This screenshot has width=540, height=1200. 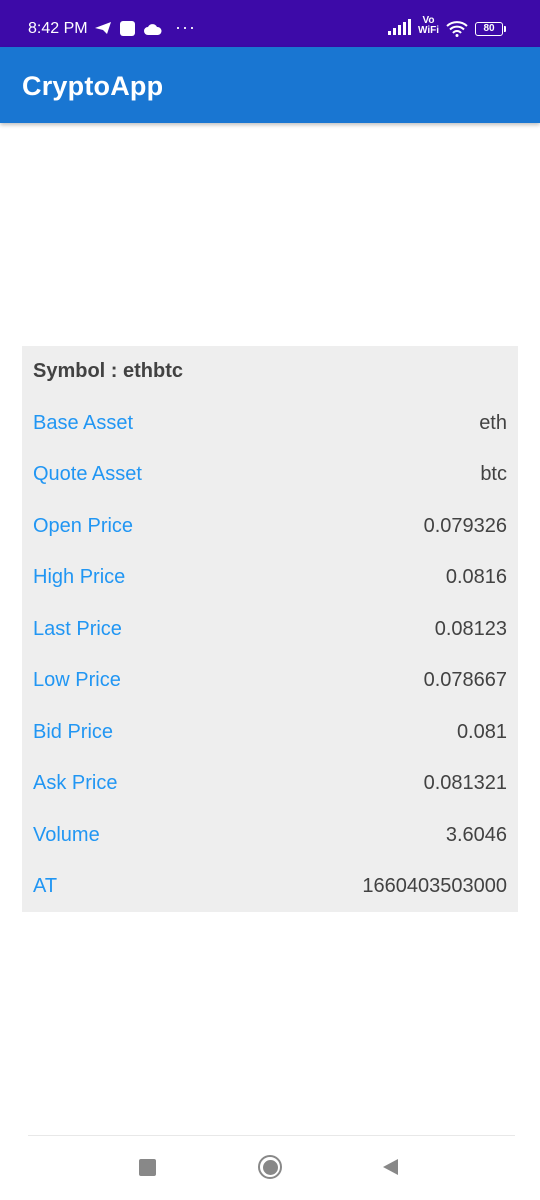 What do you see at coordinates (429, 30) in the screenshot?
I see `vowifi-wifi: WiFi` at bounding box center [429, 30].